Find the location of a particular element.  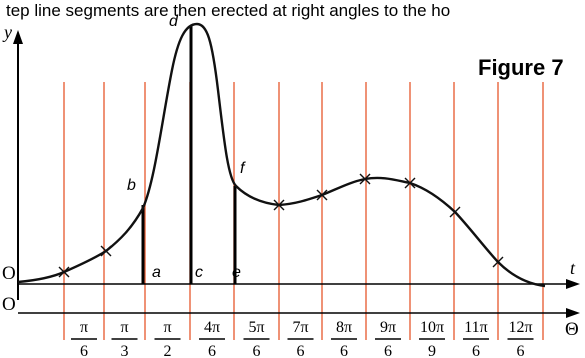

t-axis-arrow-icon is located at coordinates (573, 284).